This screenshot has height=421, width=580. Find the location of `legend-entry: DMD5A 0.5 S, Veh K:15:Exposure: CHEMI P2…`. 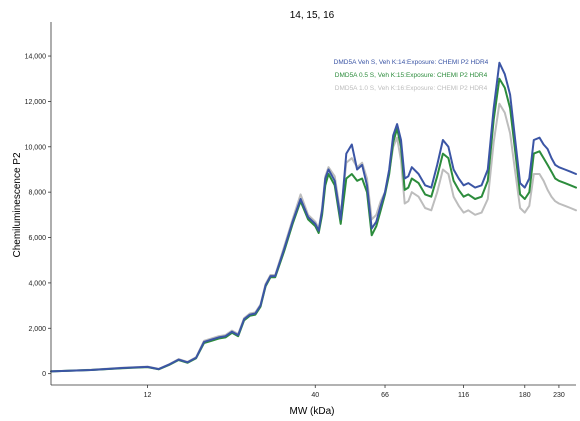

legend-entry: DMD5A 0.5 S, Veh K:15:Exposure: CHEMI P2… is located at coordinates (411, 75).